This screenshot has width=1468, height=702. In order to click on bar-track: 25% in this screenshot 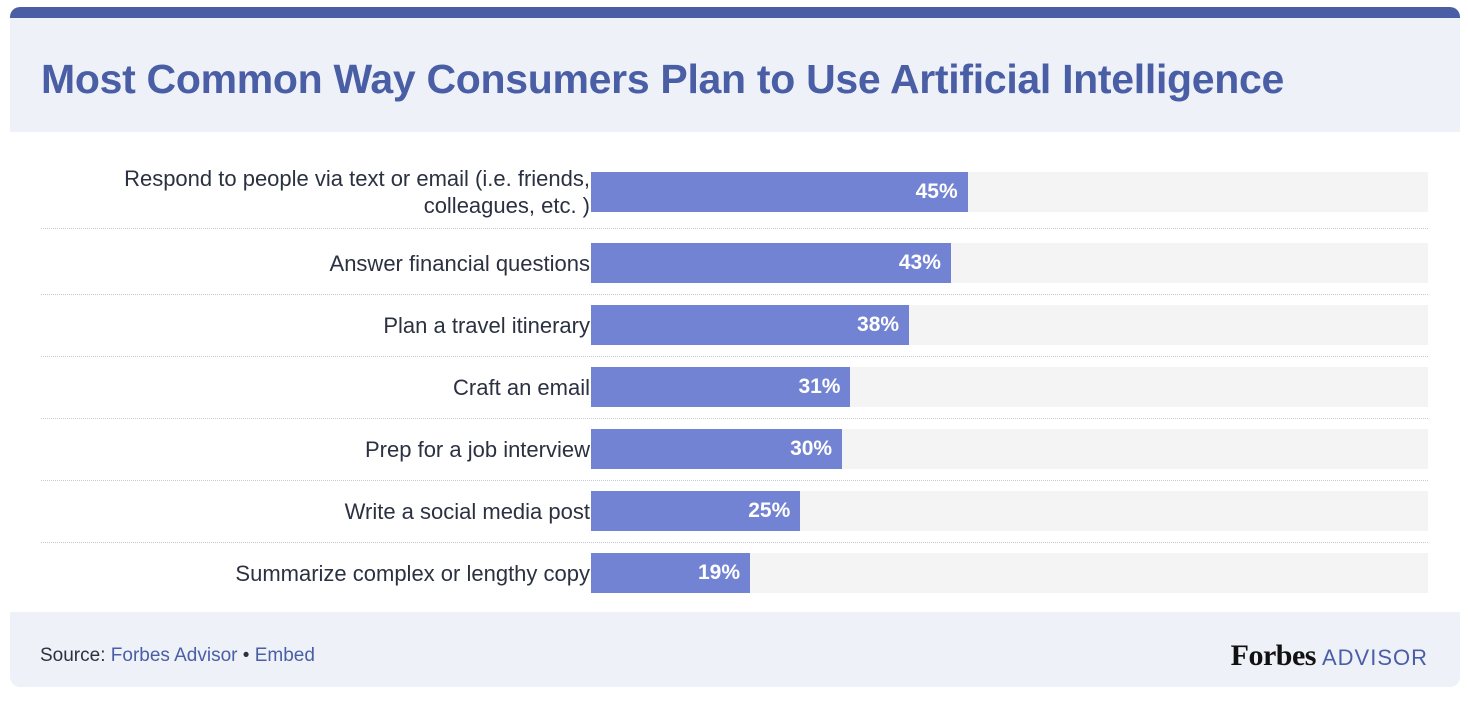, I will do `click(1009, 511)`.